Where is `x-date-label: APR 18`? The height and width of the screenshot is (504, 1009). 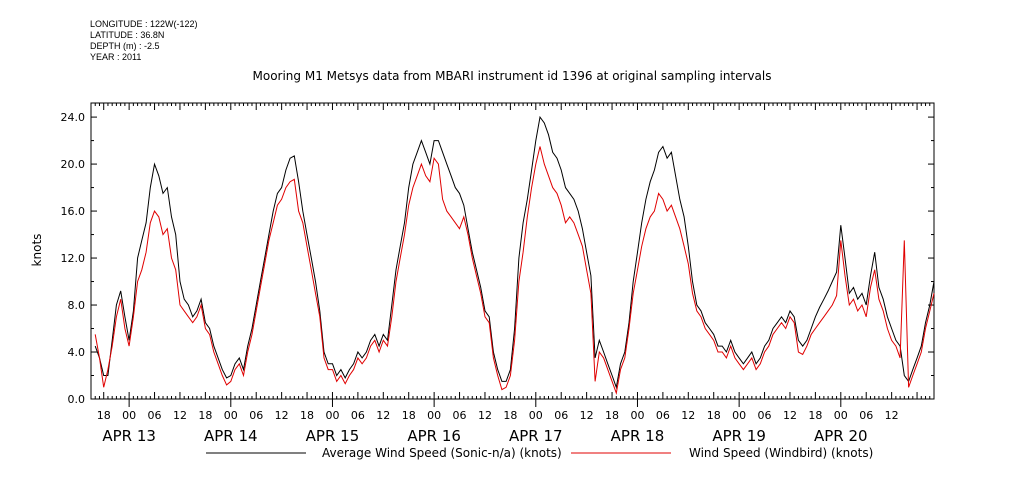
x-date-label: APR 18 is located at coordinates (638, 436).